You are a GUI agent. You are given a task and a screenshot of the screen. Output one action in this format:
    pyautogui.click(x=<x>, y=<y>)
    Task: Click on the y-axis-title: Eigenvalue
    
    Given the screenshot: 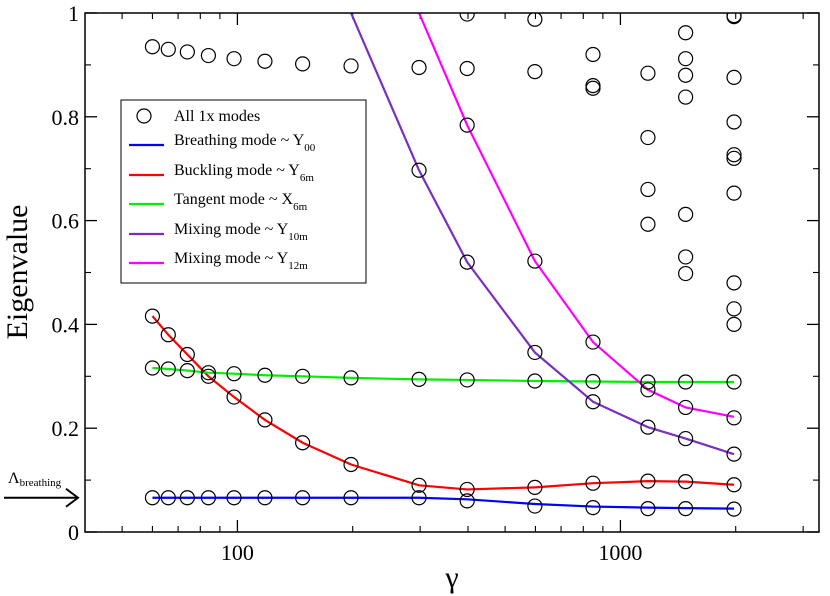 What is the action you would take?
    pyautogui.click(x=17, y=272)
    